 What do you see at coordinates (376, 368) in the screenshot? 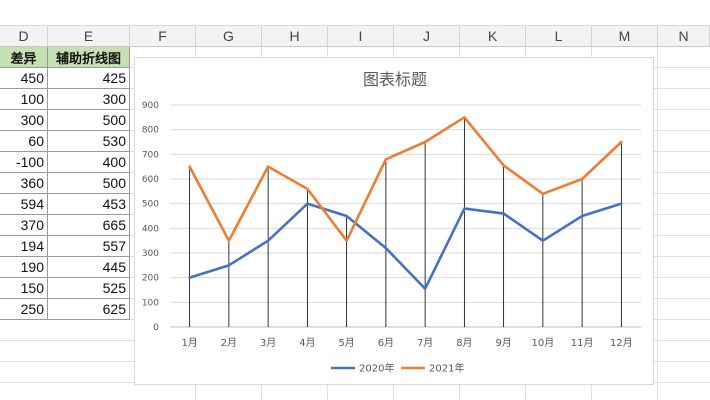
I see `legend-label: 2020年` at bounding box center [376, 368].